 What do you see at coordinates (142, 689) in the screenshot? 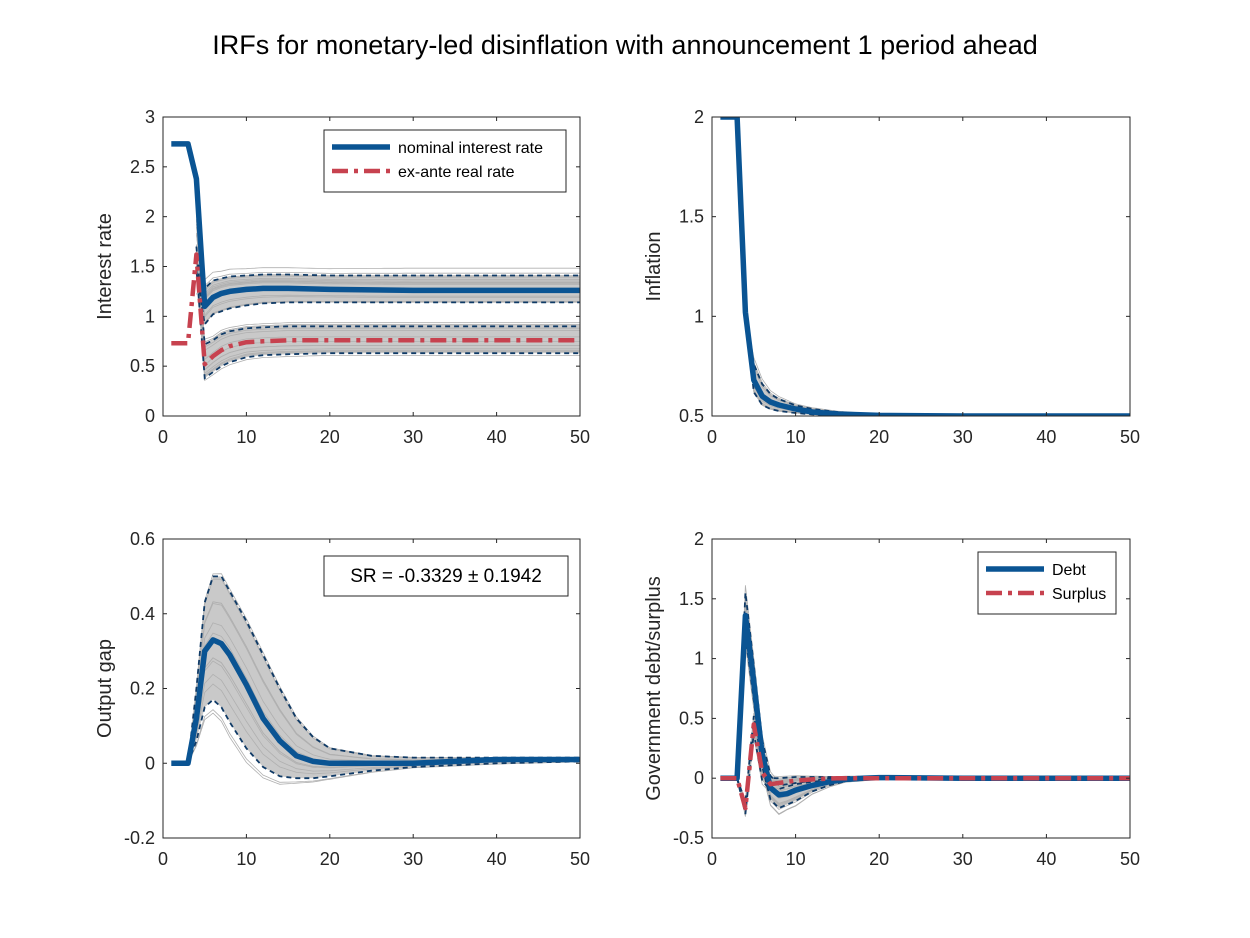
I see `y-tick-label: 0.2` at bounding box center [142, 689].